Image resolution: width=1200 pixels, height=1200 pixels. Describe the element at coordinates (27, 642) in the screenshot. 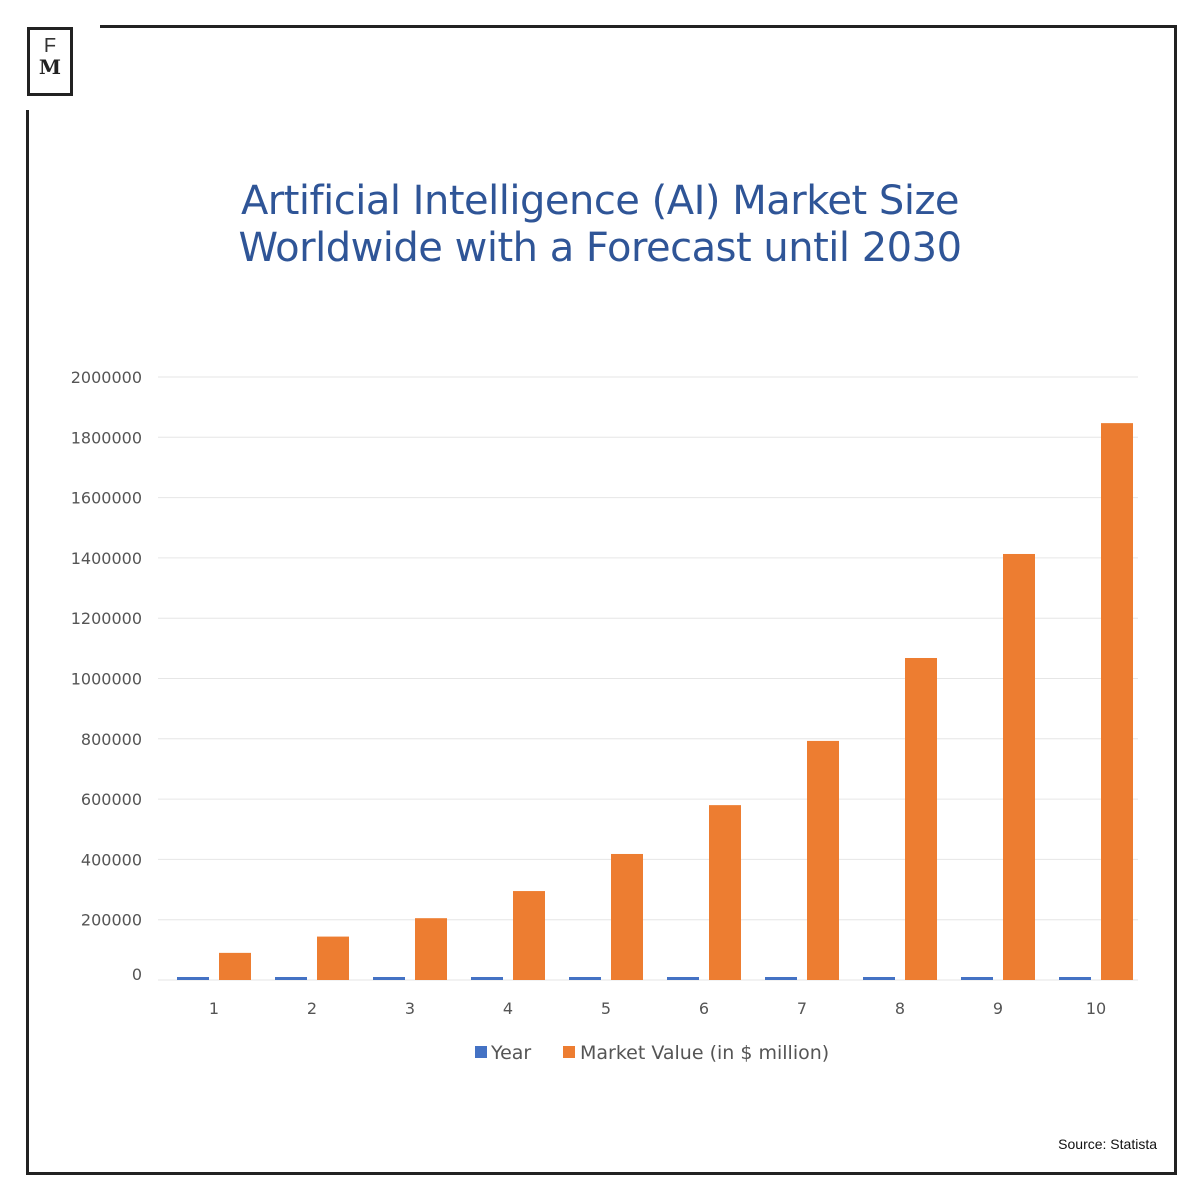

I see `frame-left` at that location.